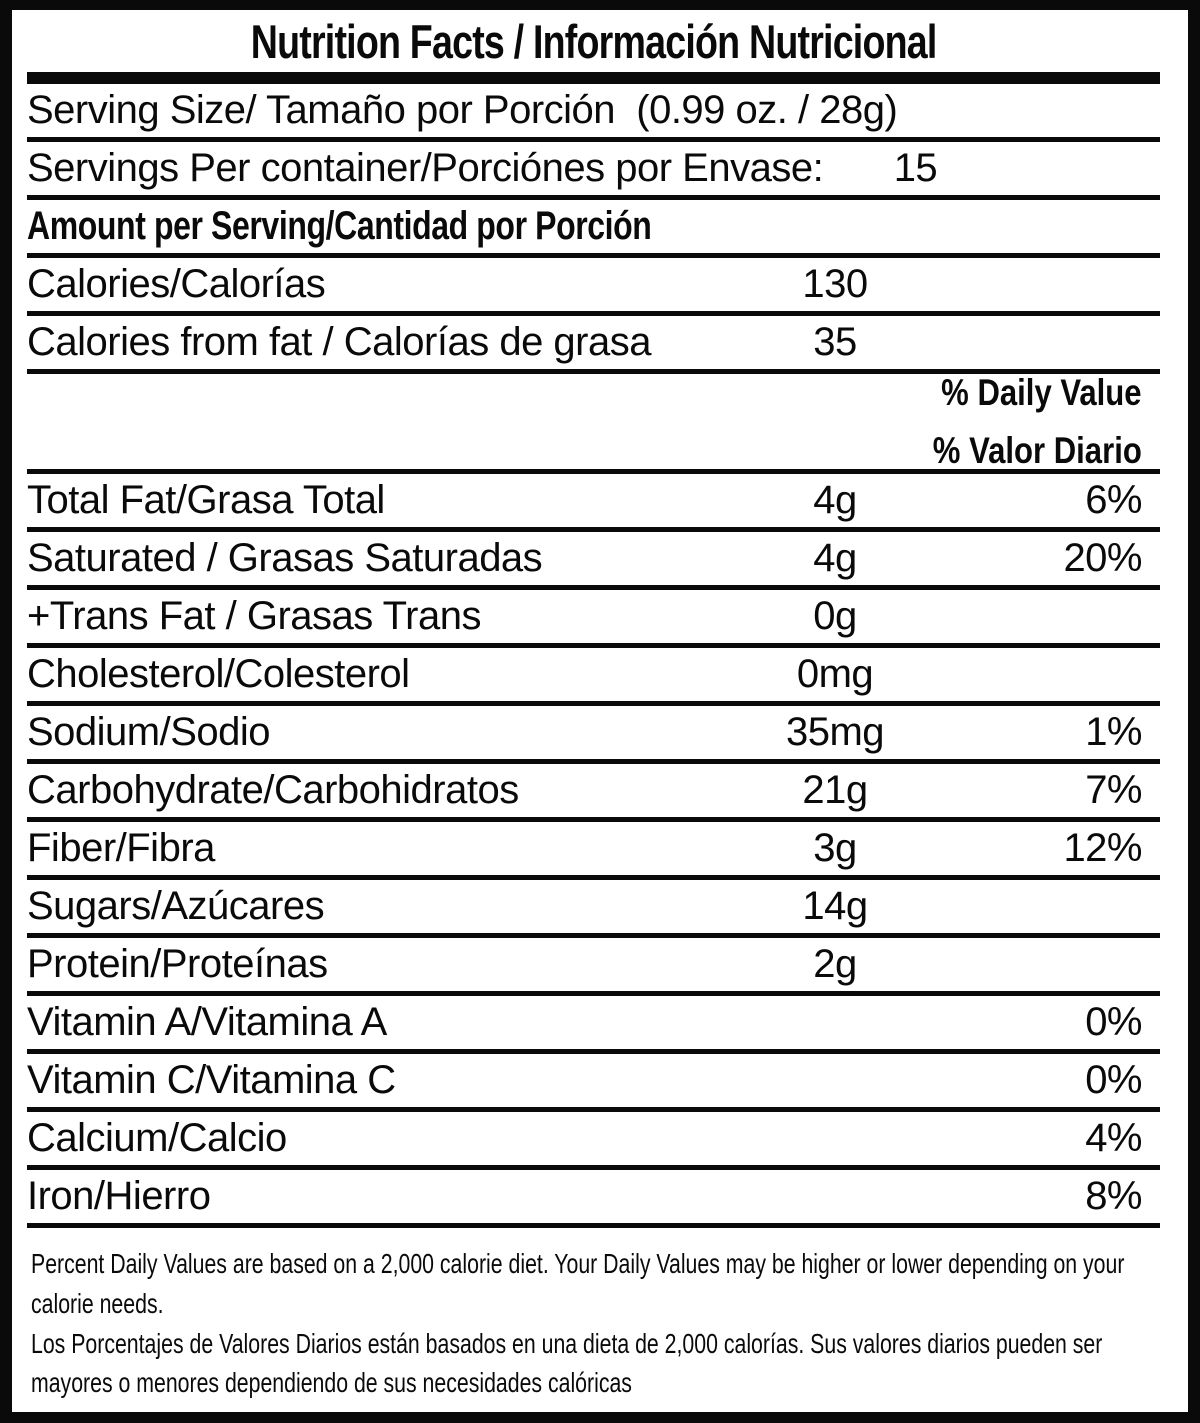 The height and width of the screenshot is (1423, 1200). What do you see at coordinates (593, 909) in the screenshot?
I see `row-sugars: Sugars/Azúcares 14g` at bounding box center [593, 909].